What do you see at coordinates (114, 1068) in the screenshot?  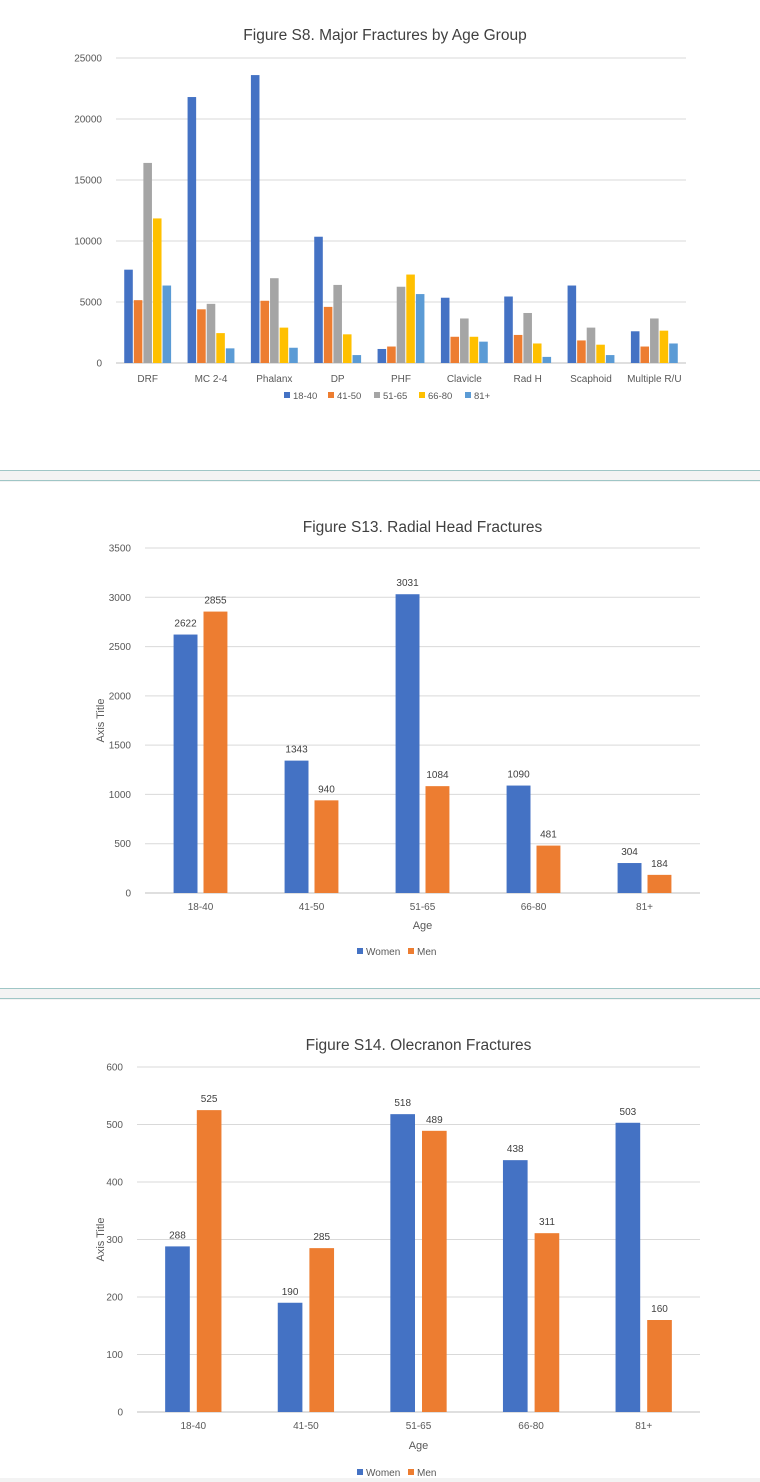 I see `y-tick-label: 600` at bounding box center [114, 1068].